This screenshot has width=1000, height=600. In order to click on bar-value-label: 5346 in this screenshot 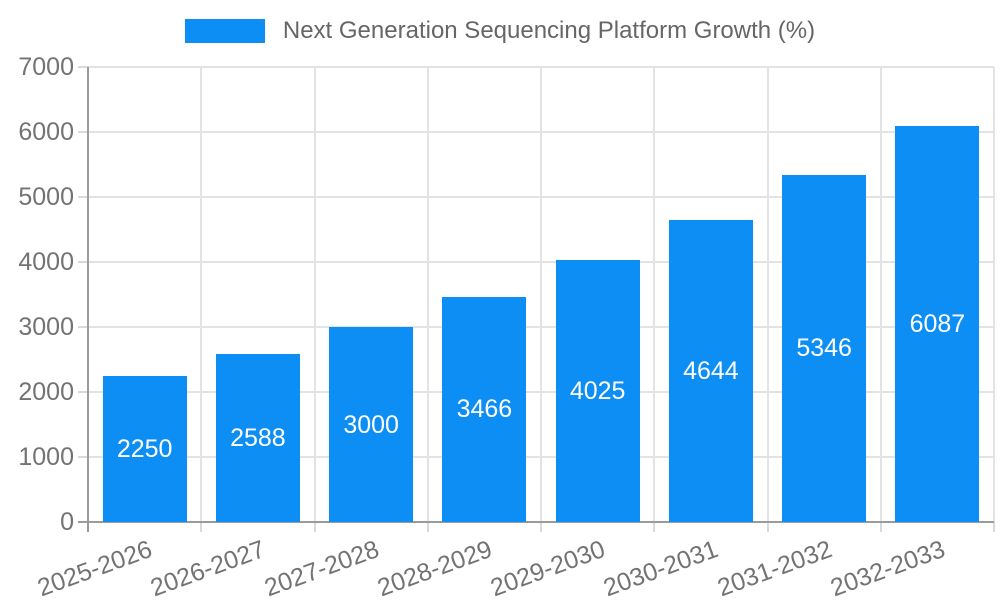, I will do `click(824, 348)`.